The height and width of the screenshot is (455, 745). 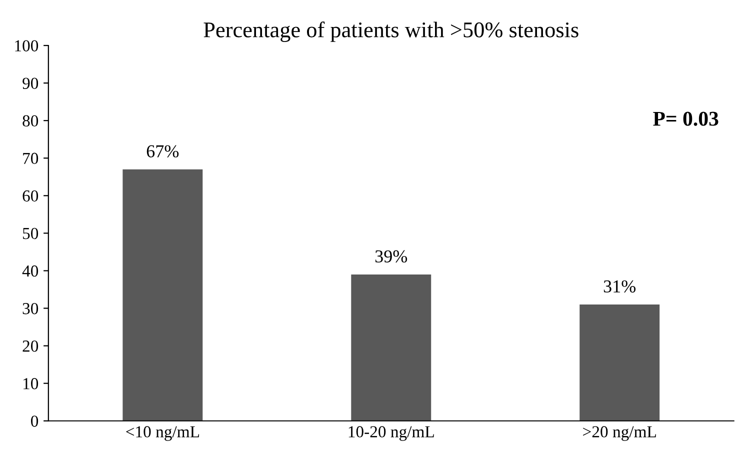 I want to click on data-label: 39%, so click(x=391, y=256).